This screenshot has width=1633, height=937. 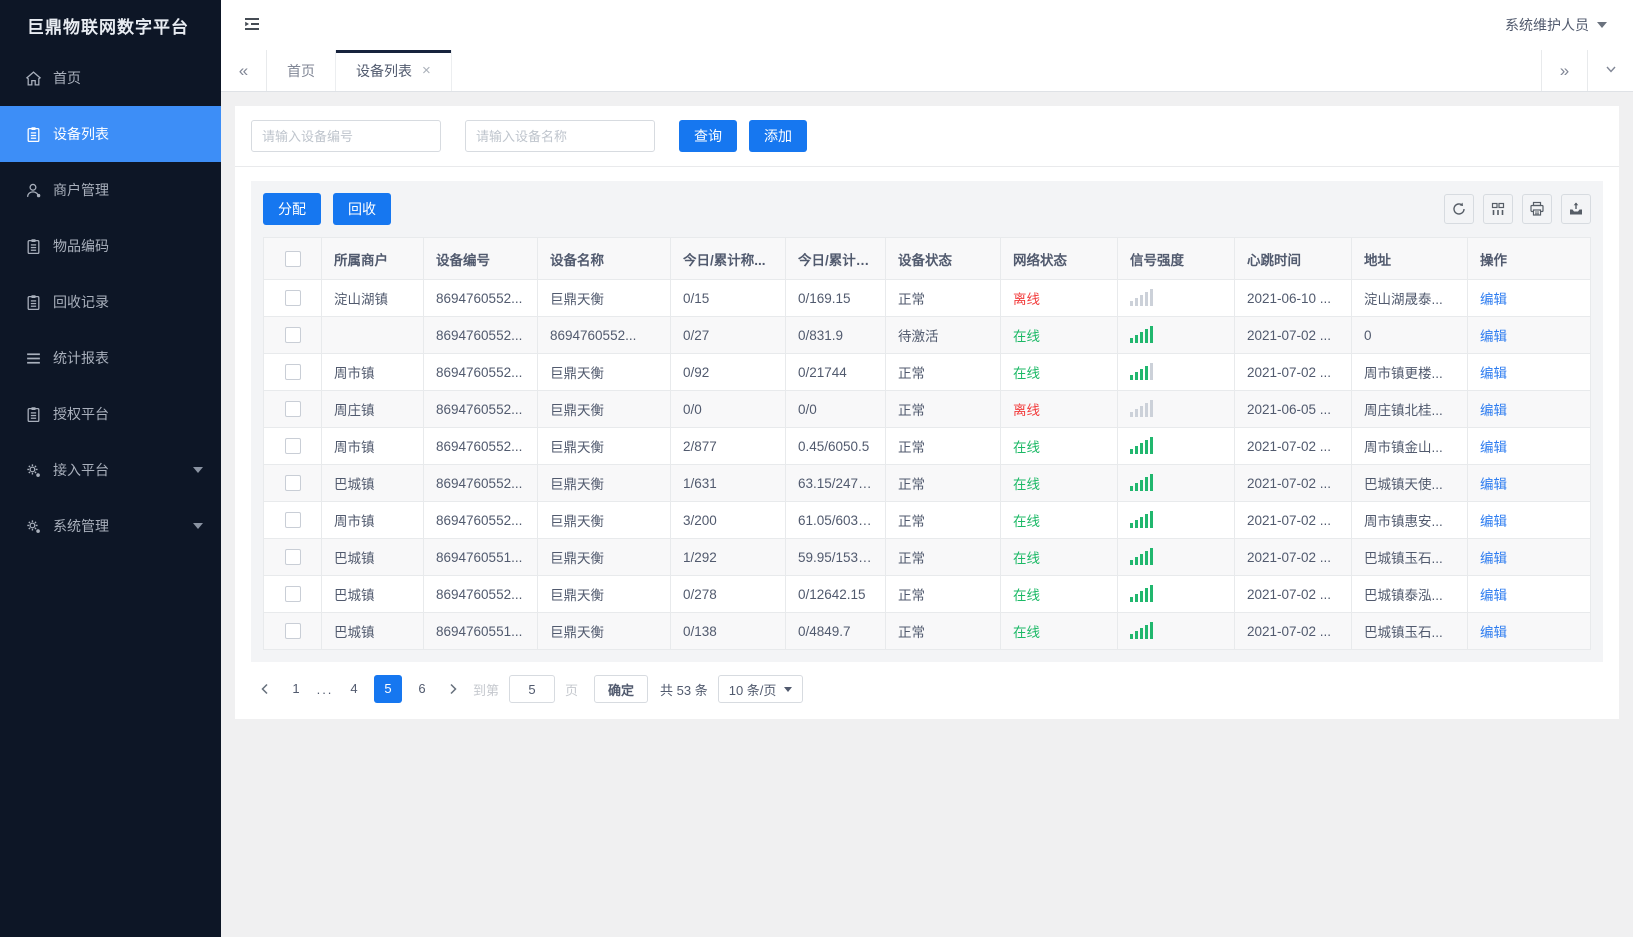 I want to click on sidebar-item-recycle-record: 回收记录, so click(x=110, y=302).